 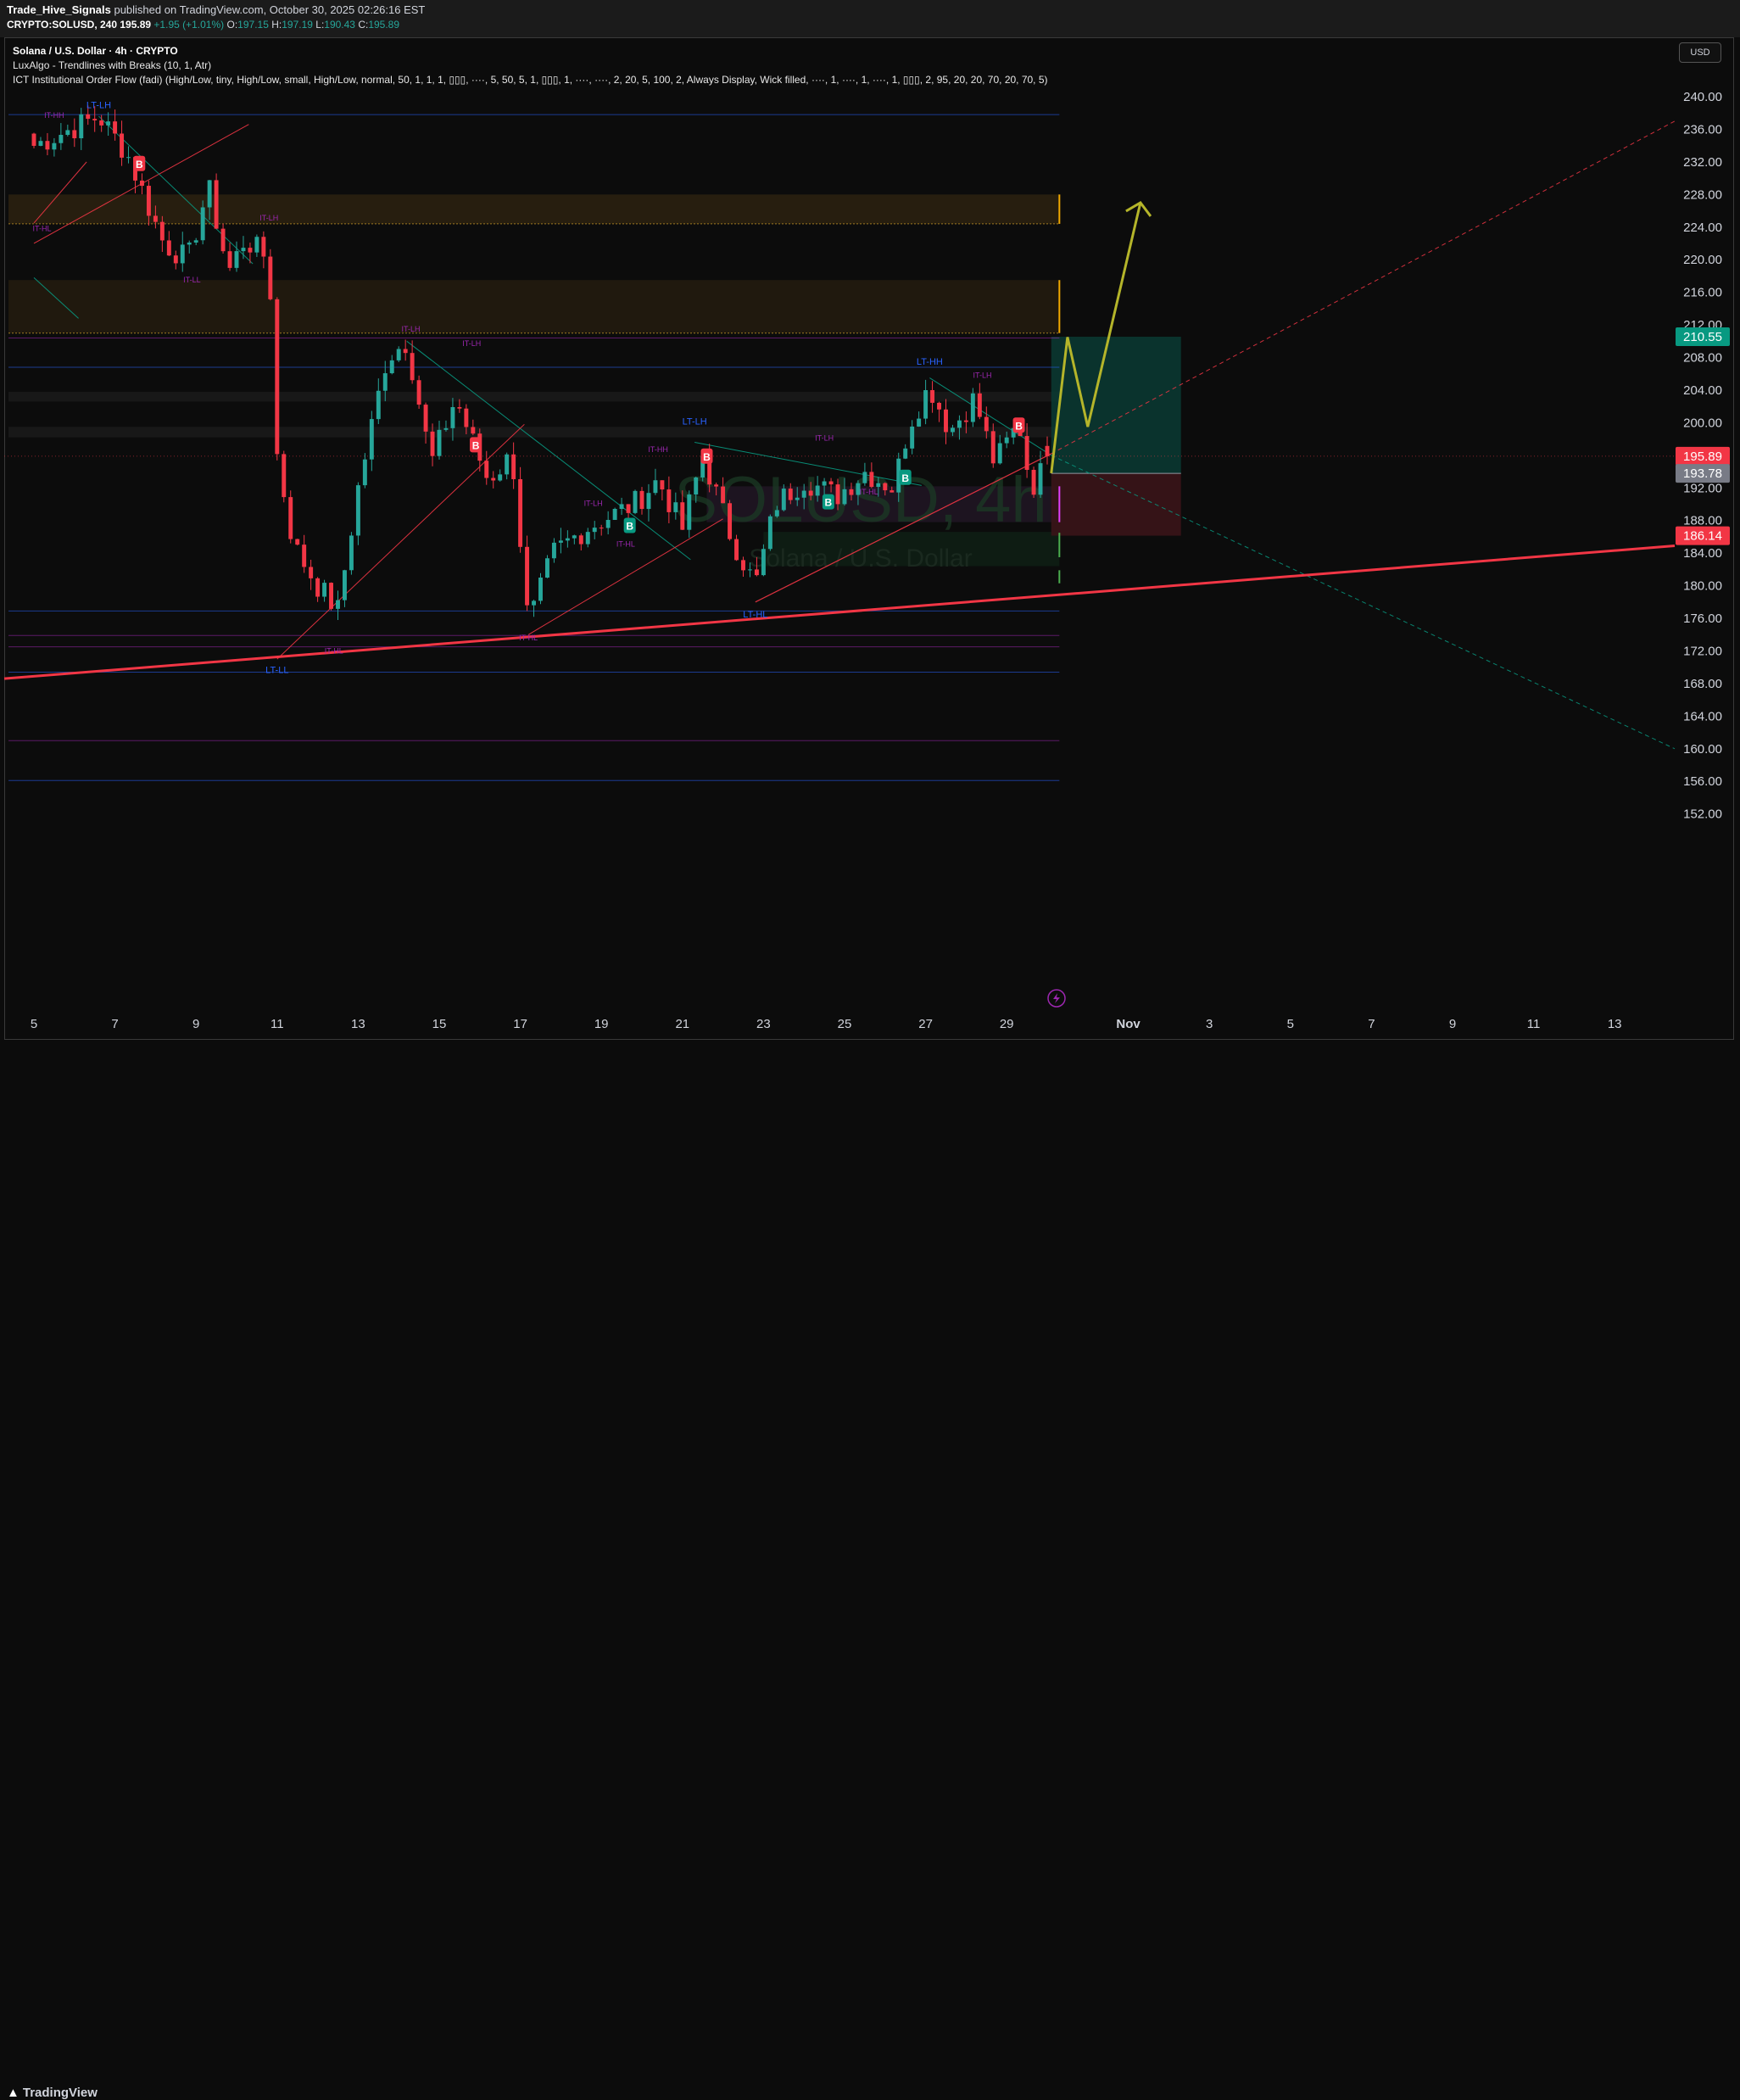 I want to click on price-tag-text: 210.55, so click(x=1702, y=337).